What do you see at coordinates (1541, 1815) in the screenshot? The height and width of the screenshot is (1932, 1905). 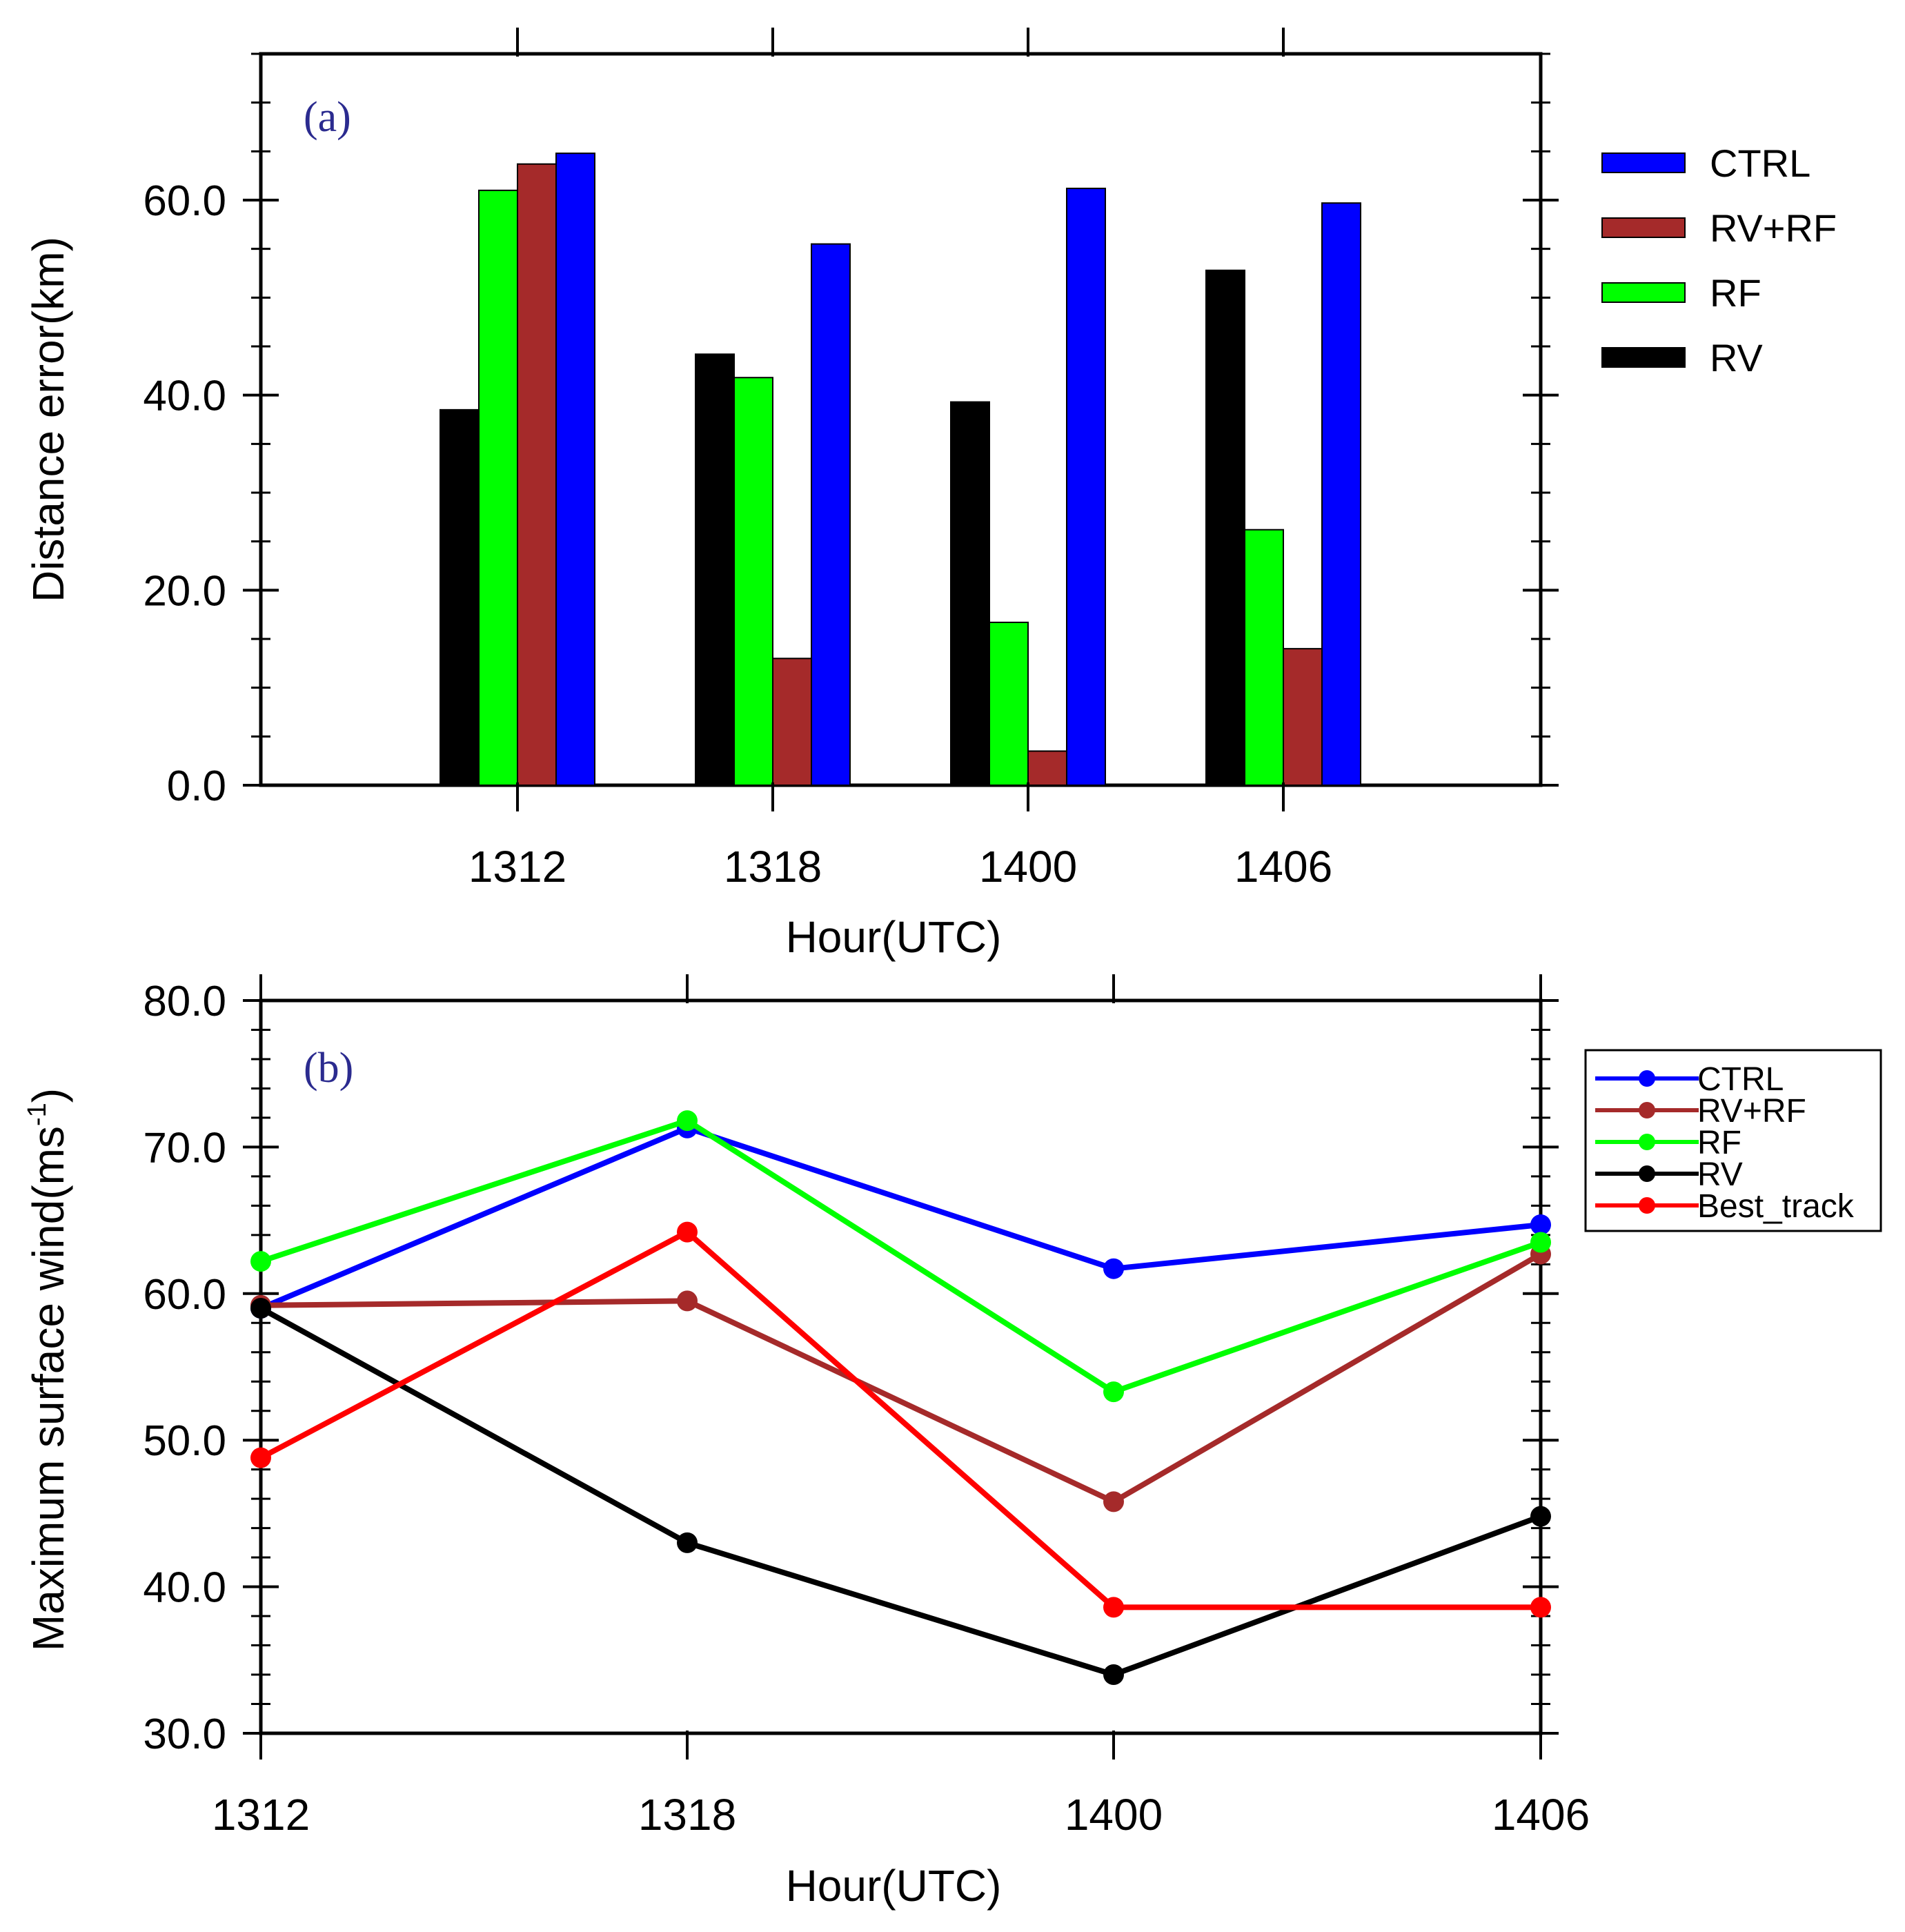 I see `panel-b-x-tick-label: 1406` at bounding box center [1541, 1815].